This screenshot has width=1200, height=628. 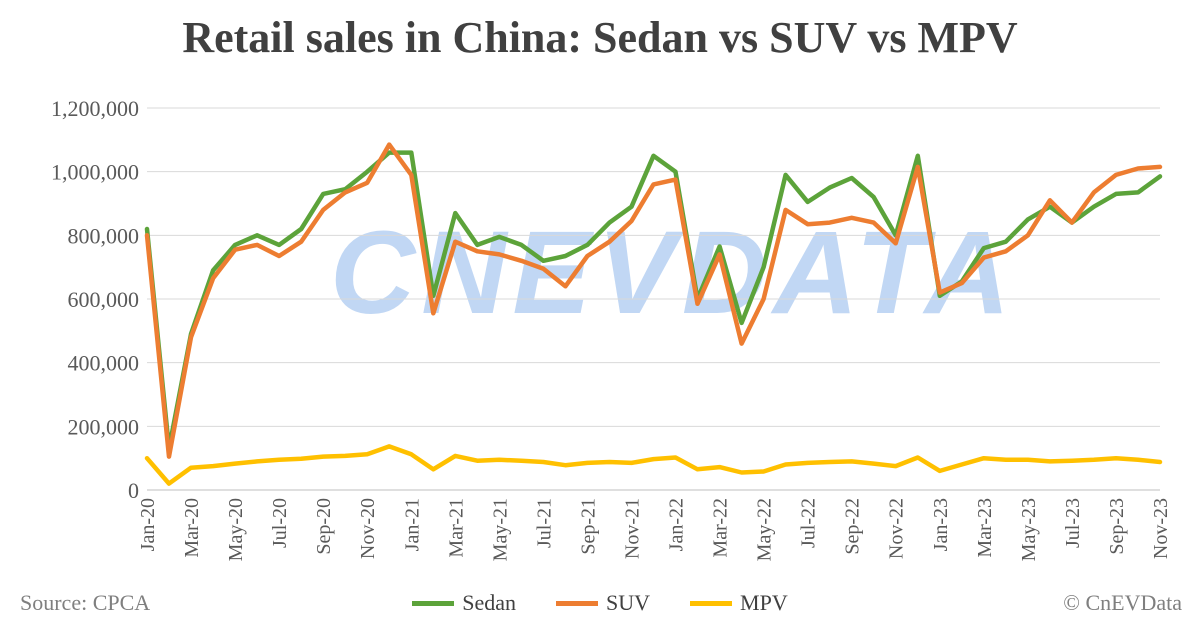 What do you see at coordinates (104, 426) in the screenshot?
I see `y-tick-label: 200,000` at bounding box center [104, 426].